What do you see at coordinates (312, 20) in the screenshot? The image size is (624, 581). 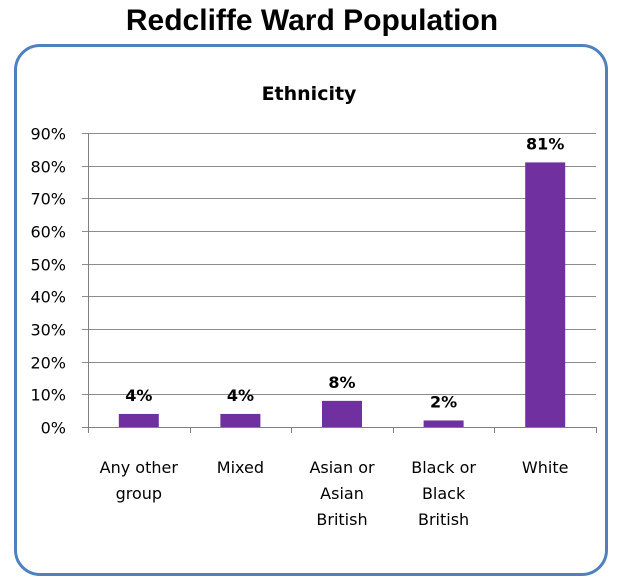 I see `page-title: Redcliffe Ward Population` at bounding box center [312, 20].